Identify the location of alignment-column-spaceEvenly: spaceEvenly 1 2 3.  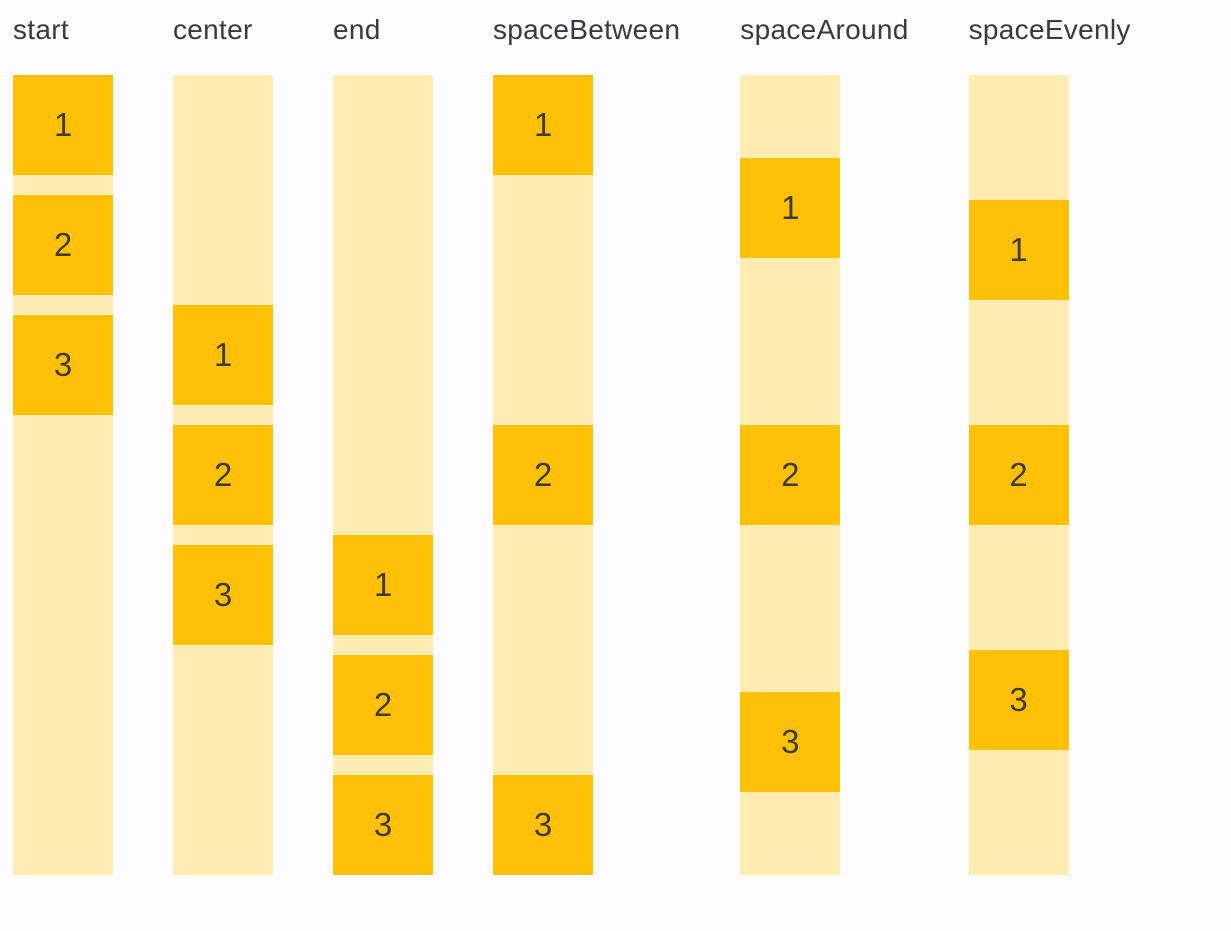
(1049, 443).